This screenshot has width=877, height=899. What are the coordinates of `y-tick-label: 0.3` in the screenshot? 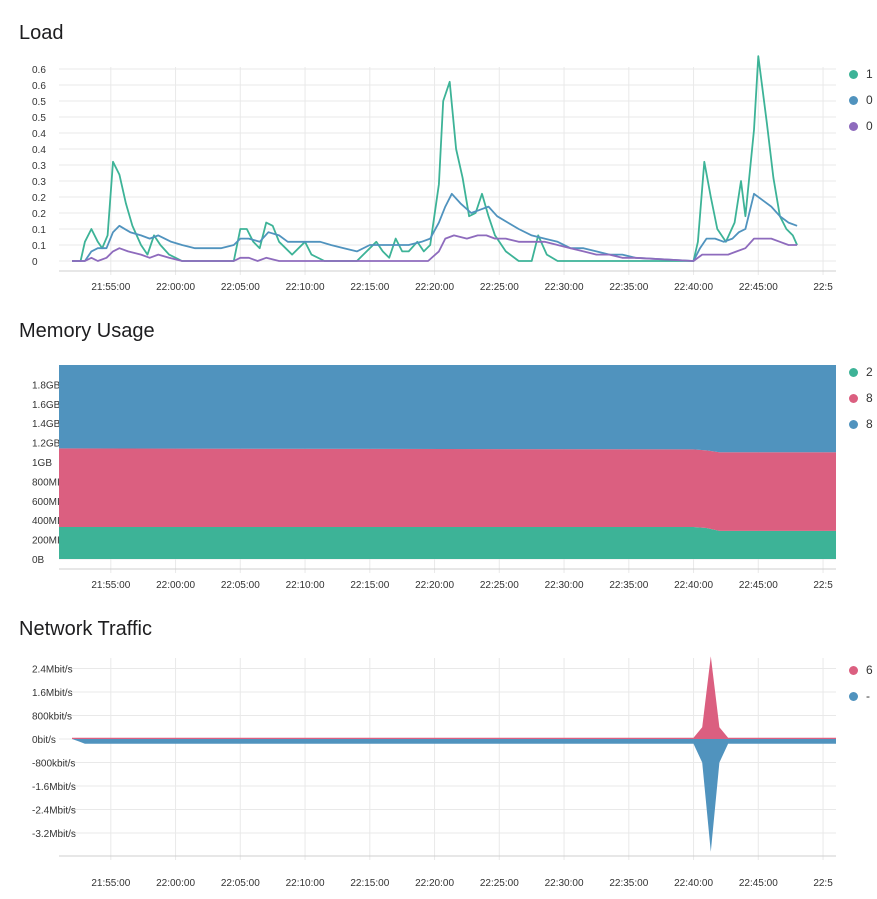 It's located at (39, 182).